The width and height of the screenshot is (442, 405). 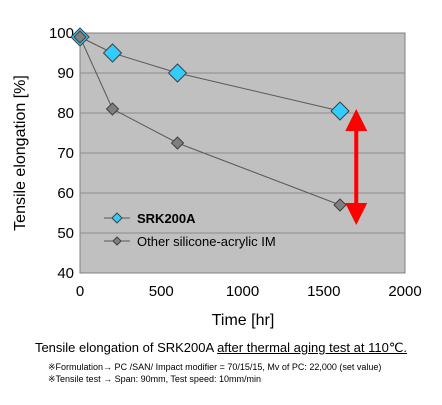 I want to click on legend-label: Other silicone-acrylic IM, so click(x=206, y=241).